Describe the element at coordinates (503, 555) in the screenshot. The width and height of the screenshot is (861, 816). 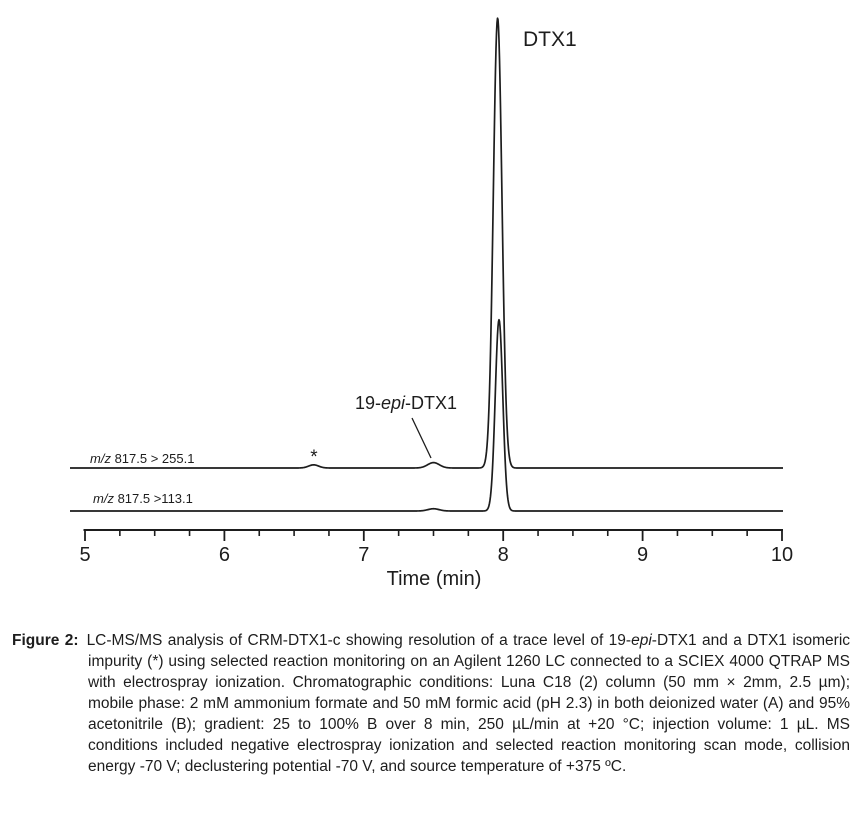
I see `x-tick-label-8: 8` at that location.